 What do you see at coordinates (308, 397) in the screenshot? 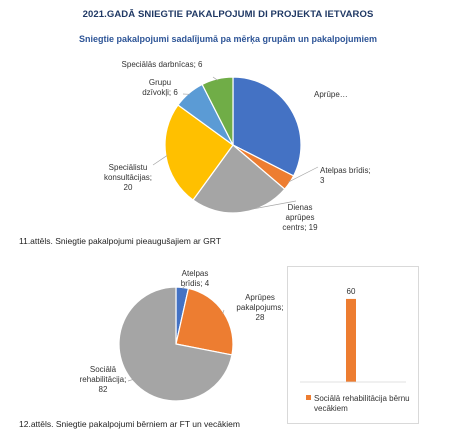
I see `bar-legend-swatch` at bounding box center [308, 397].